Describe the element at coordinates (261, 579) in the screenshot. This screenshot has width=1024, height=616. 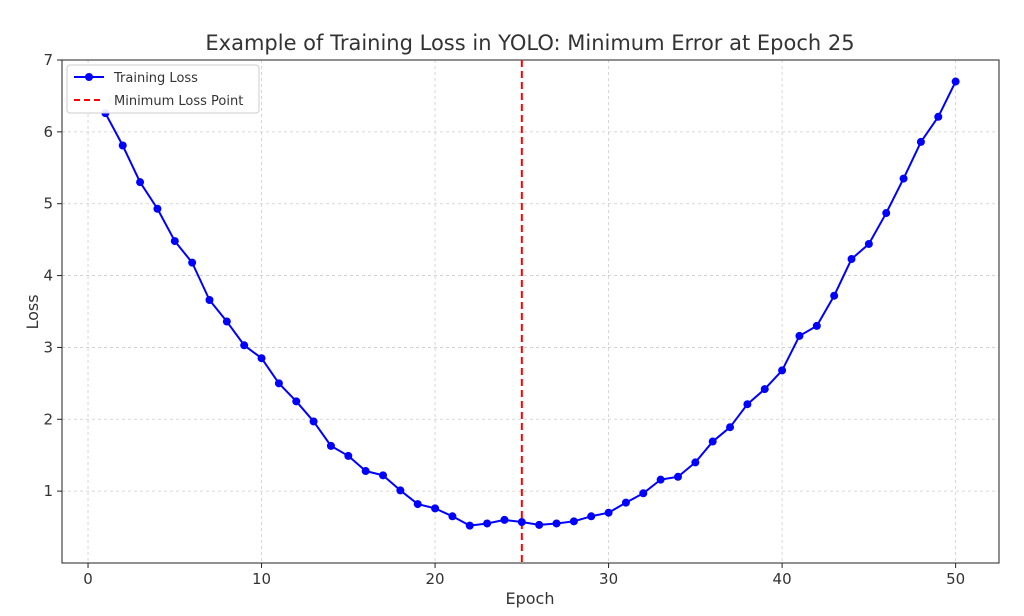
I see `x-tick-label: 10` at that location.